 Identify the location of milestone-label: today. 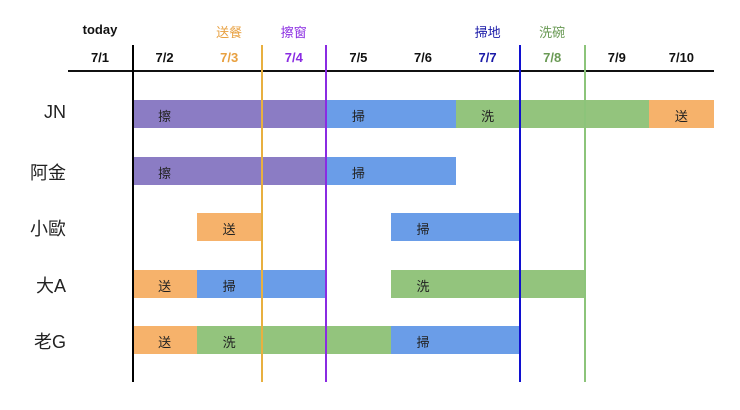
(100, 29).